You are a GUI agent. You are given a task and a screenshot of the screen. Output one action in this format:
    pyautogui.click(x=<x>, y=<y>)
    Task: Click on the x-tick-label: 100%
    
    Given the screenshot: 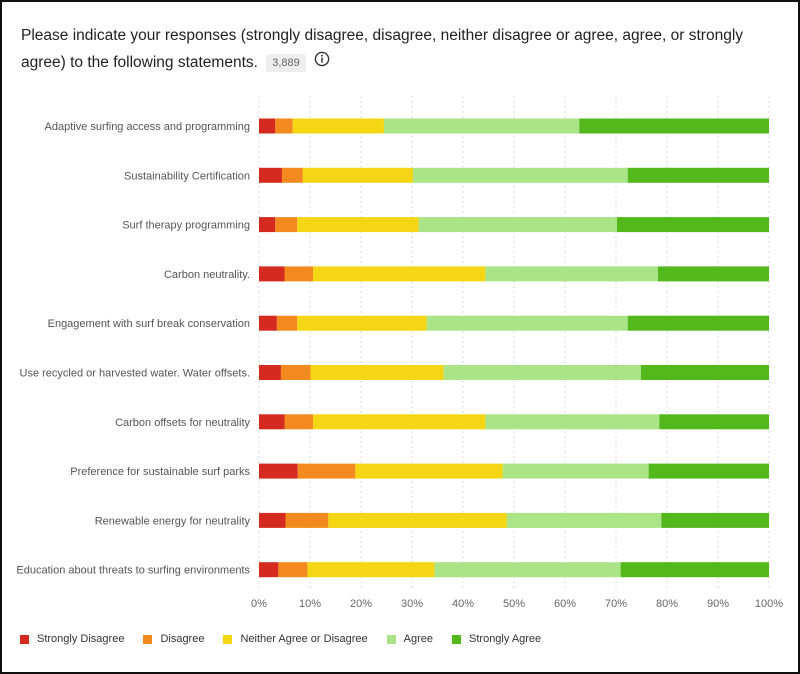 What is the action you would take?
    pyautogui.click(x=769, y=604)
    